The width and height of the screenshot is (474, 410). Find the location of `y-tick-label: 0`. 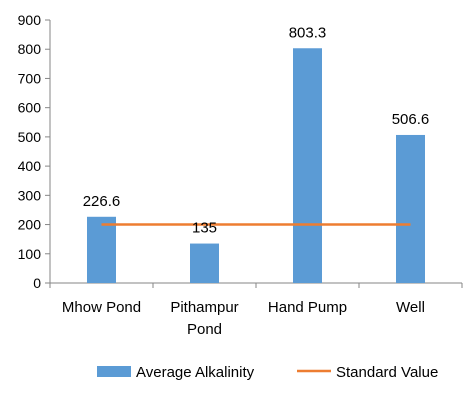

y-tick-label: 0 is located at coordinates (37, 283).